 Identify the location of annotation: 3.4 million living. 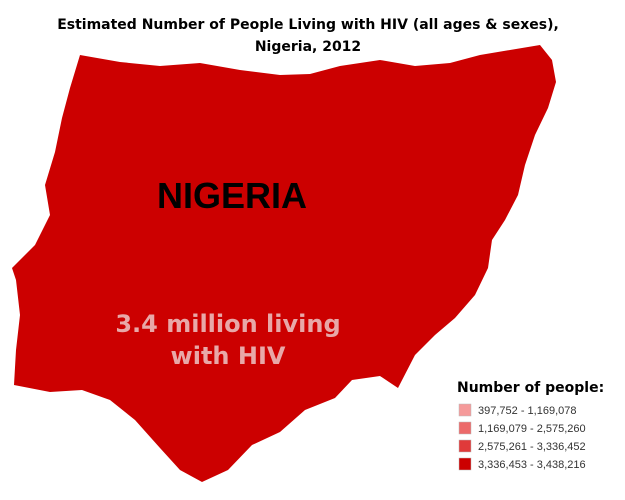
(227, 324).